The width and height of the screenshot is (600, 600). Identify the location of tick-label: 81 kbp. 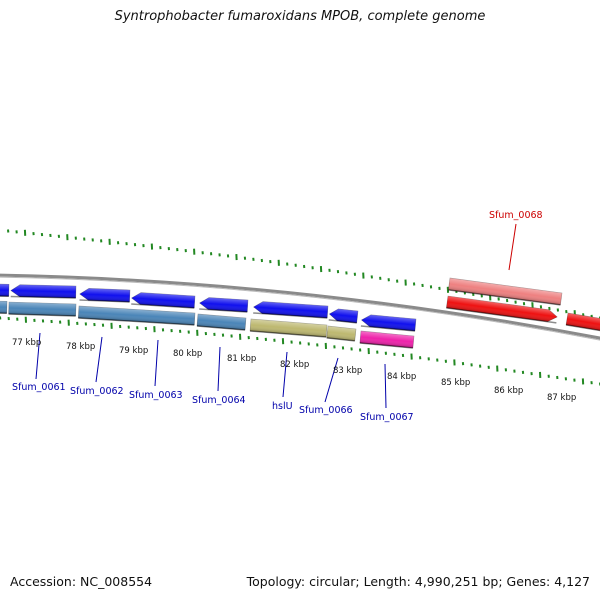
(241, 359).